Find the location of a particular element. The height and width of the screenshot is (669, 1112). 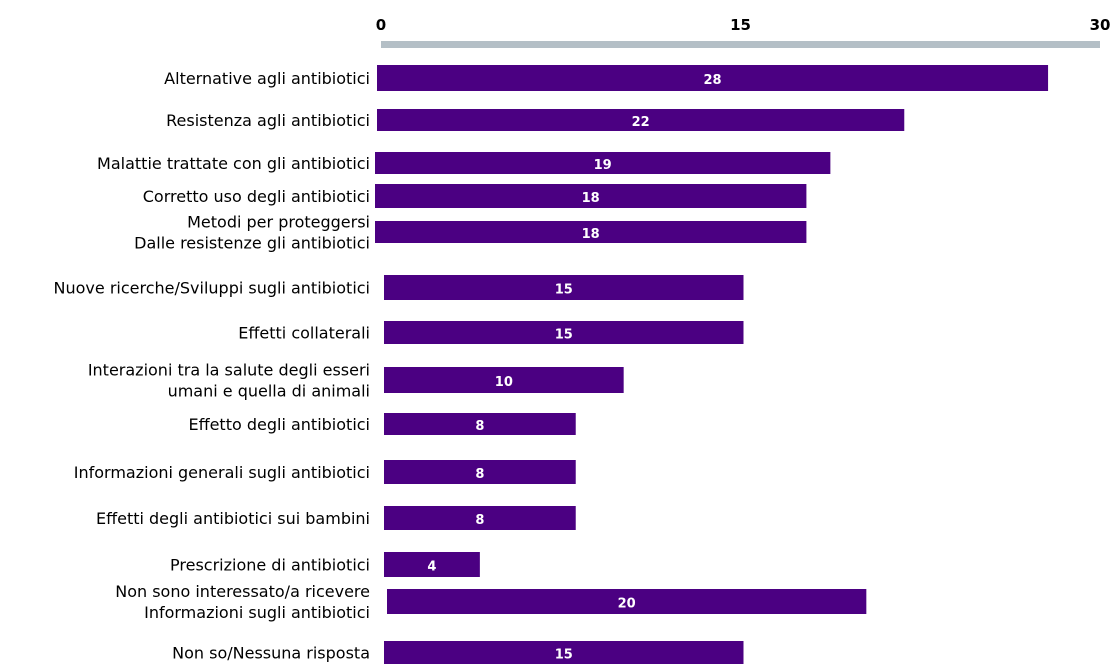

bar-value-label: 28 is located at coordinates (712, 80).